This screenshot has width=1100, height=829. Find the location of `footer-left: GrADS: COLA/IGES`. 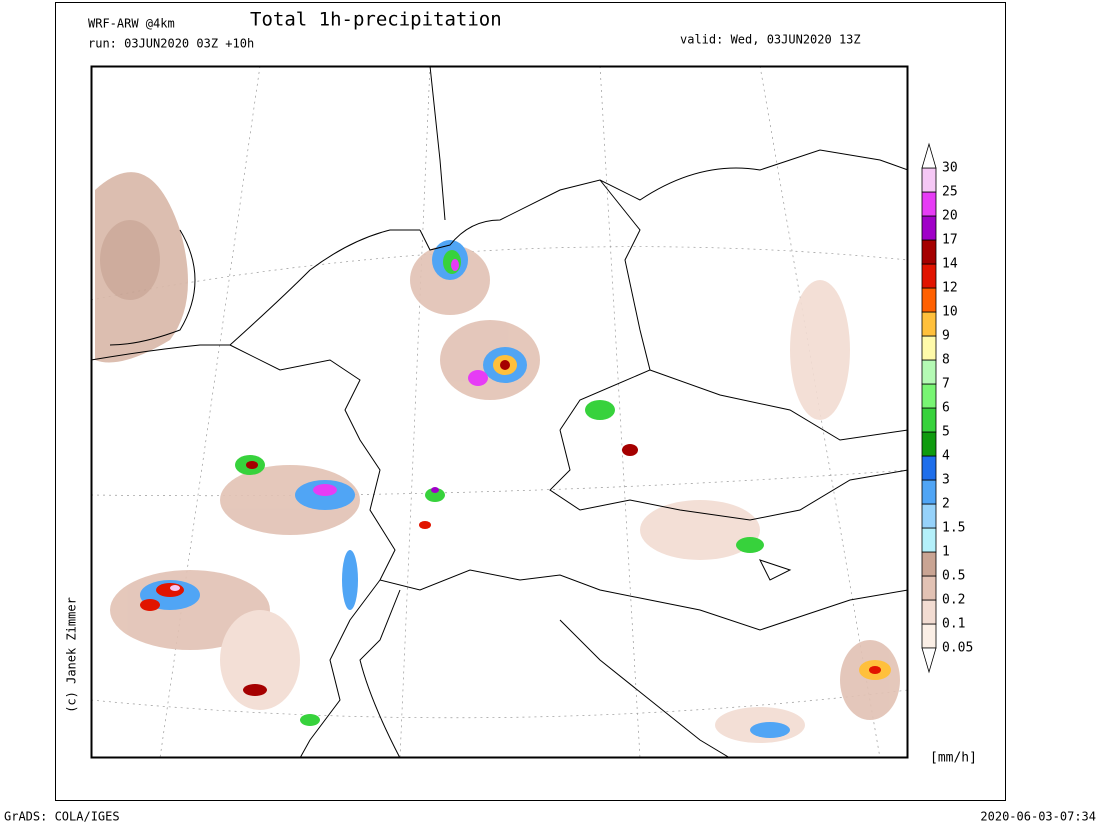

footer-left: GrADS: COLA/IGES is located at coordinates (62, 817).